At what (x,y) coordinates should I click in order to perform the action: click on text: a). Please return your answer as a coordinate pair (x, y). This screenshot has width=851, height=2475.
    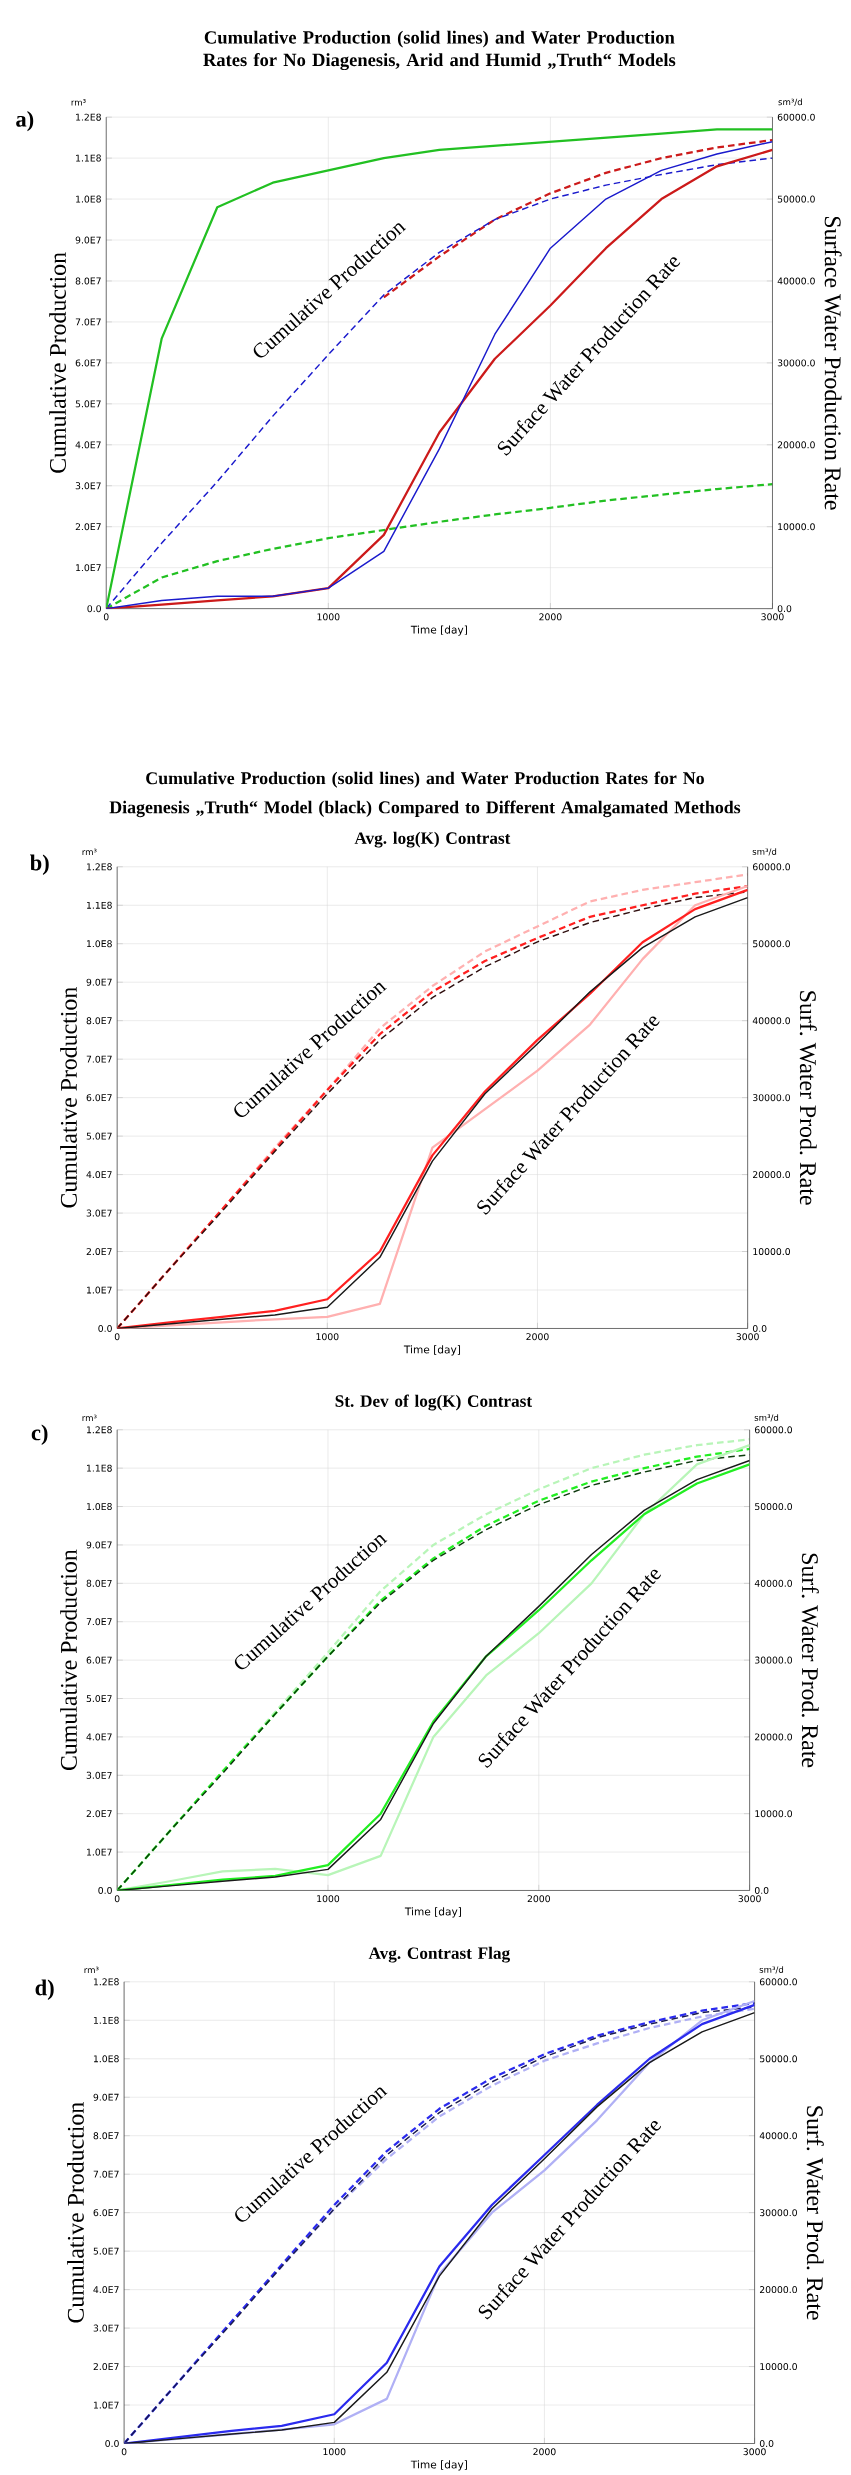
    Looking at the image, I should click on (25, 121).